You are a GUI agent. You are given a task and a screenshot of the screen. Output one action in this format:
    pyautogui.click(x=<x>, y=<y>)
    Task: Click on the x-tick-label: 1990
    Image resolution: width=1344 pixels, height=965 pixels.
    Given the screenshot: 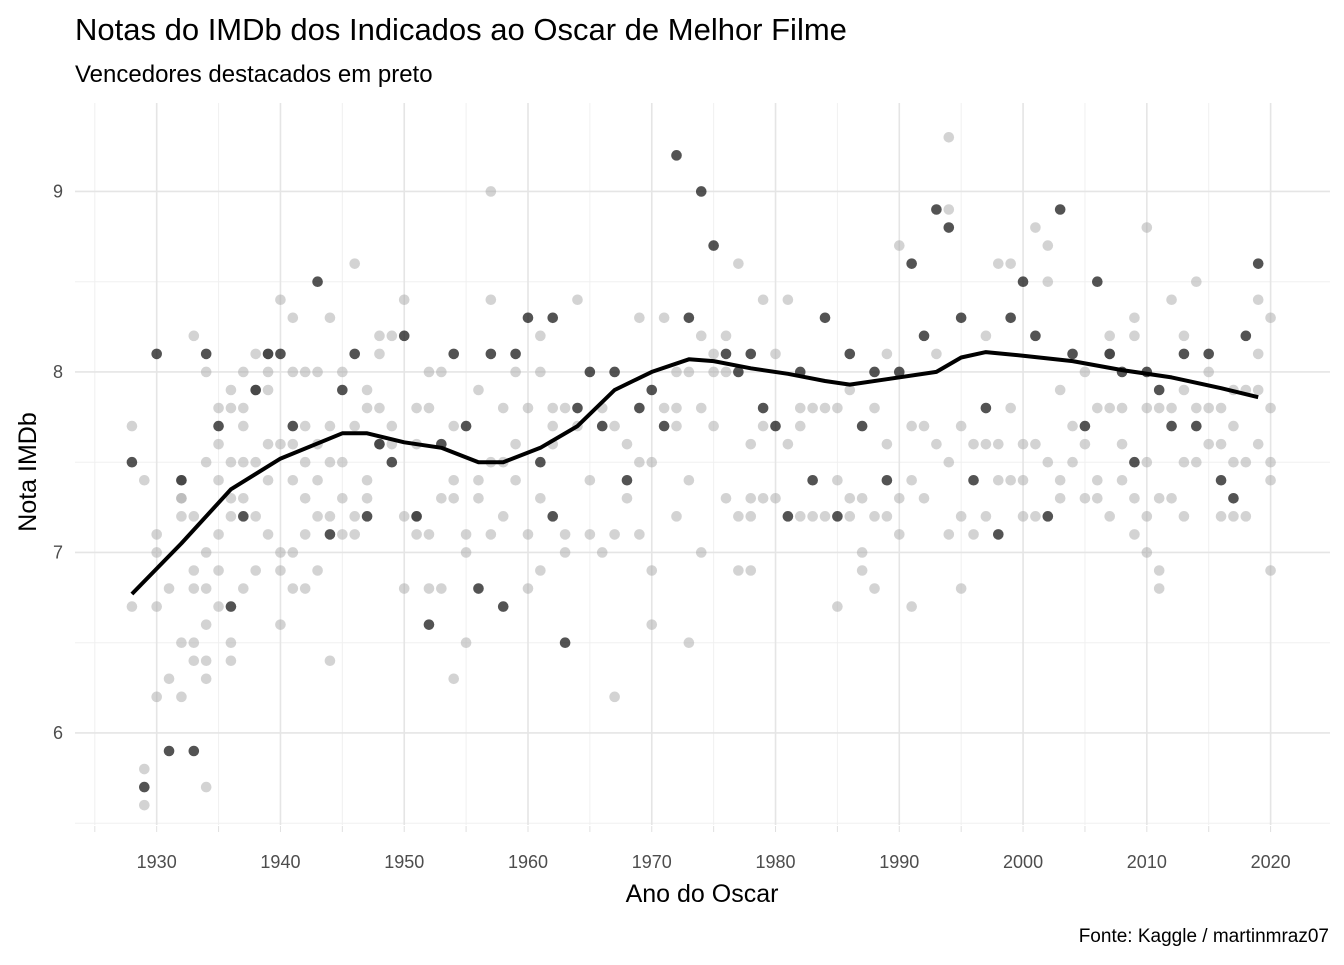 What is the action you would take?
    pyautogui.click(x=899, y=862)
    